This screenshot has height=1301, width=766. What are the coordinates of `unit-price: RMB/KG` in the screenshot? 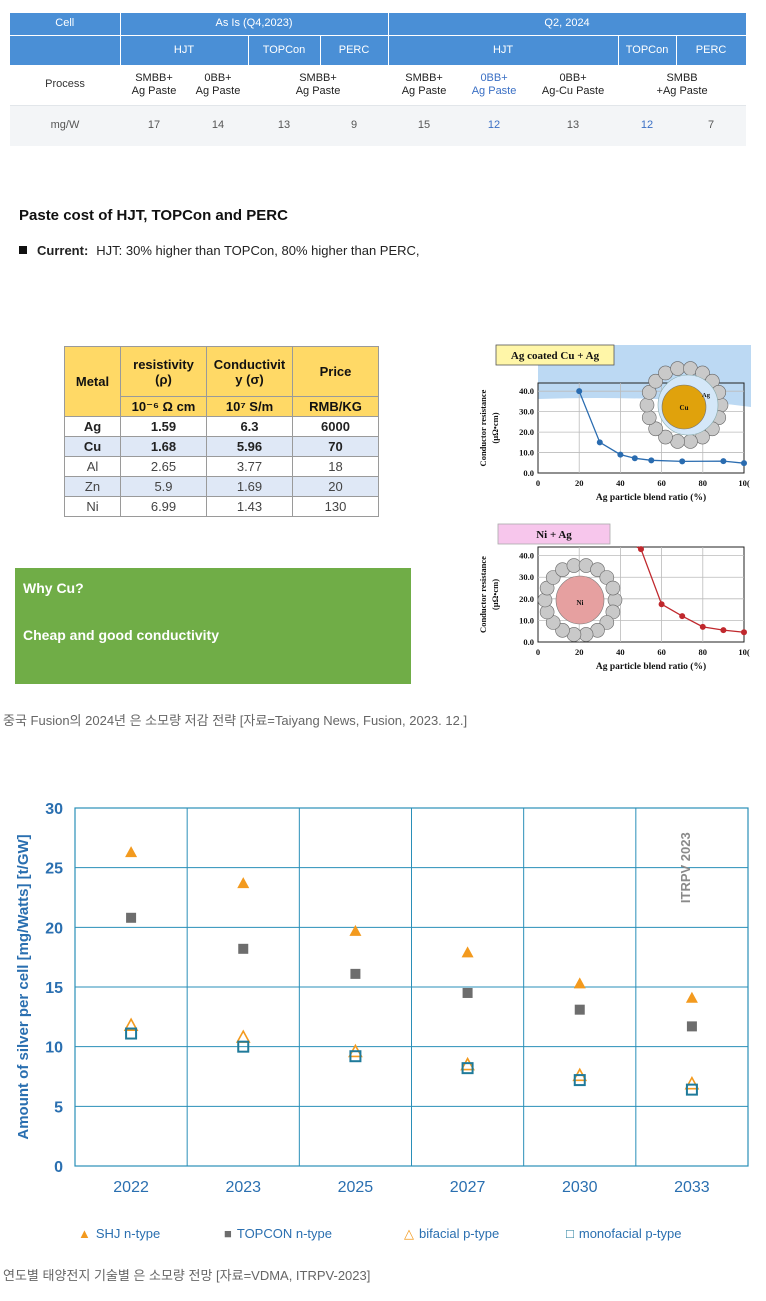 It's located at (335, 406).